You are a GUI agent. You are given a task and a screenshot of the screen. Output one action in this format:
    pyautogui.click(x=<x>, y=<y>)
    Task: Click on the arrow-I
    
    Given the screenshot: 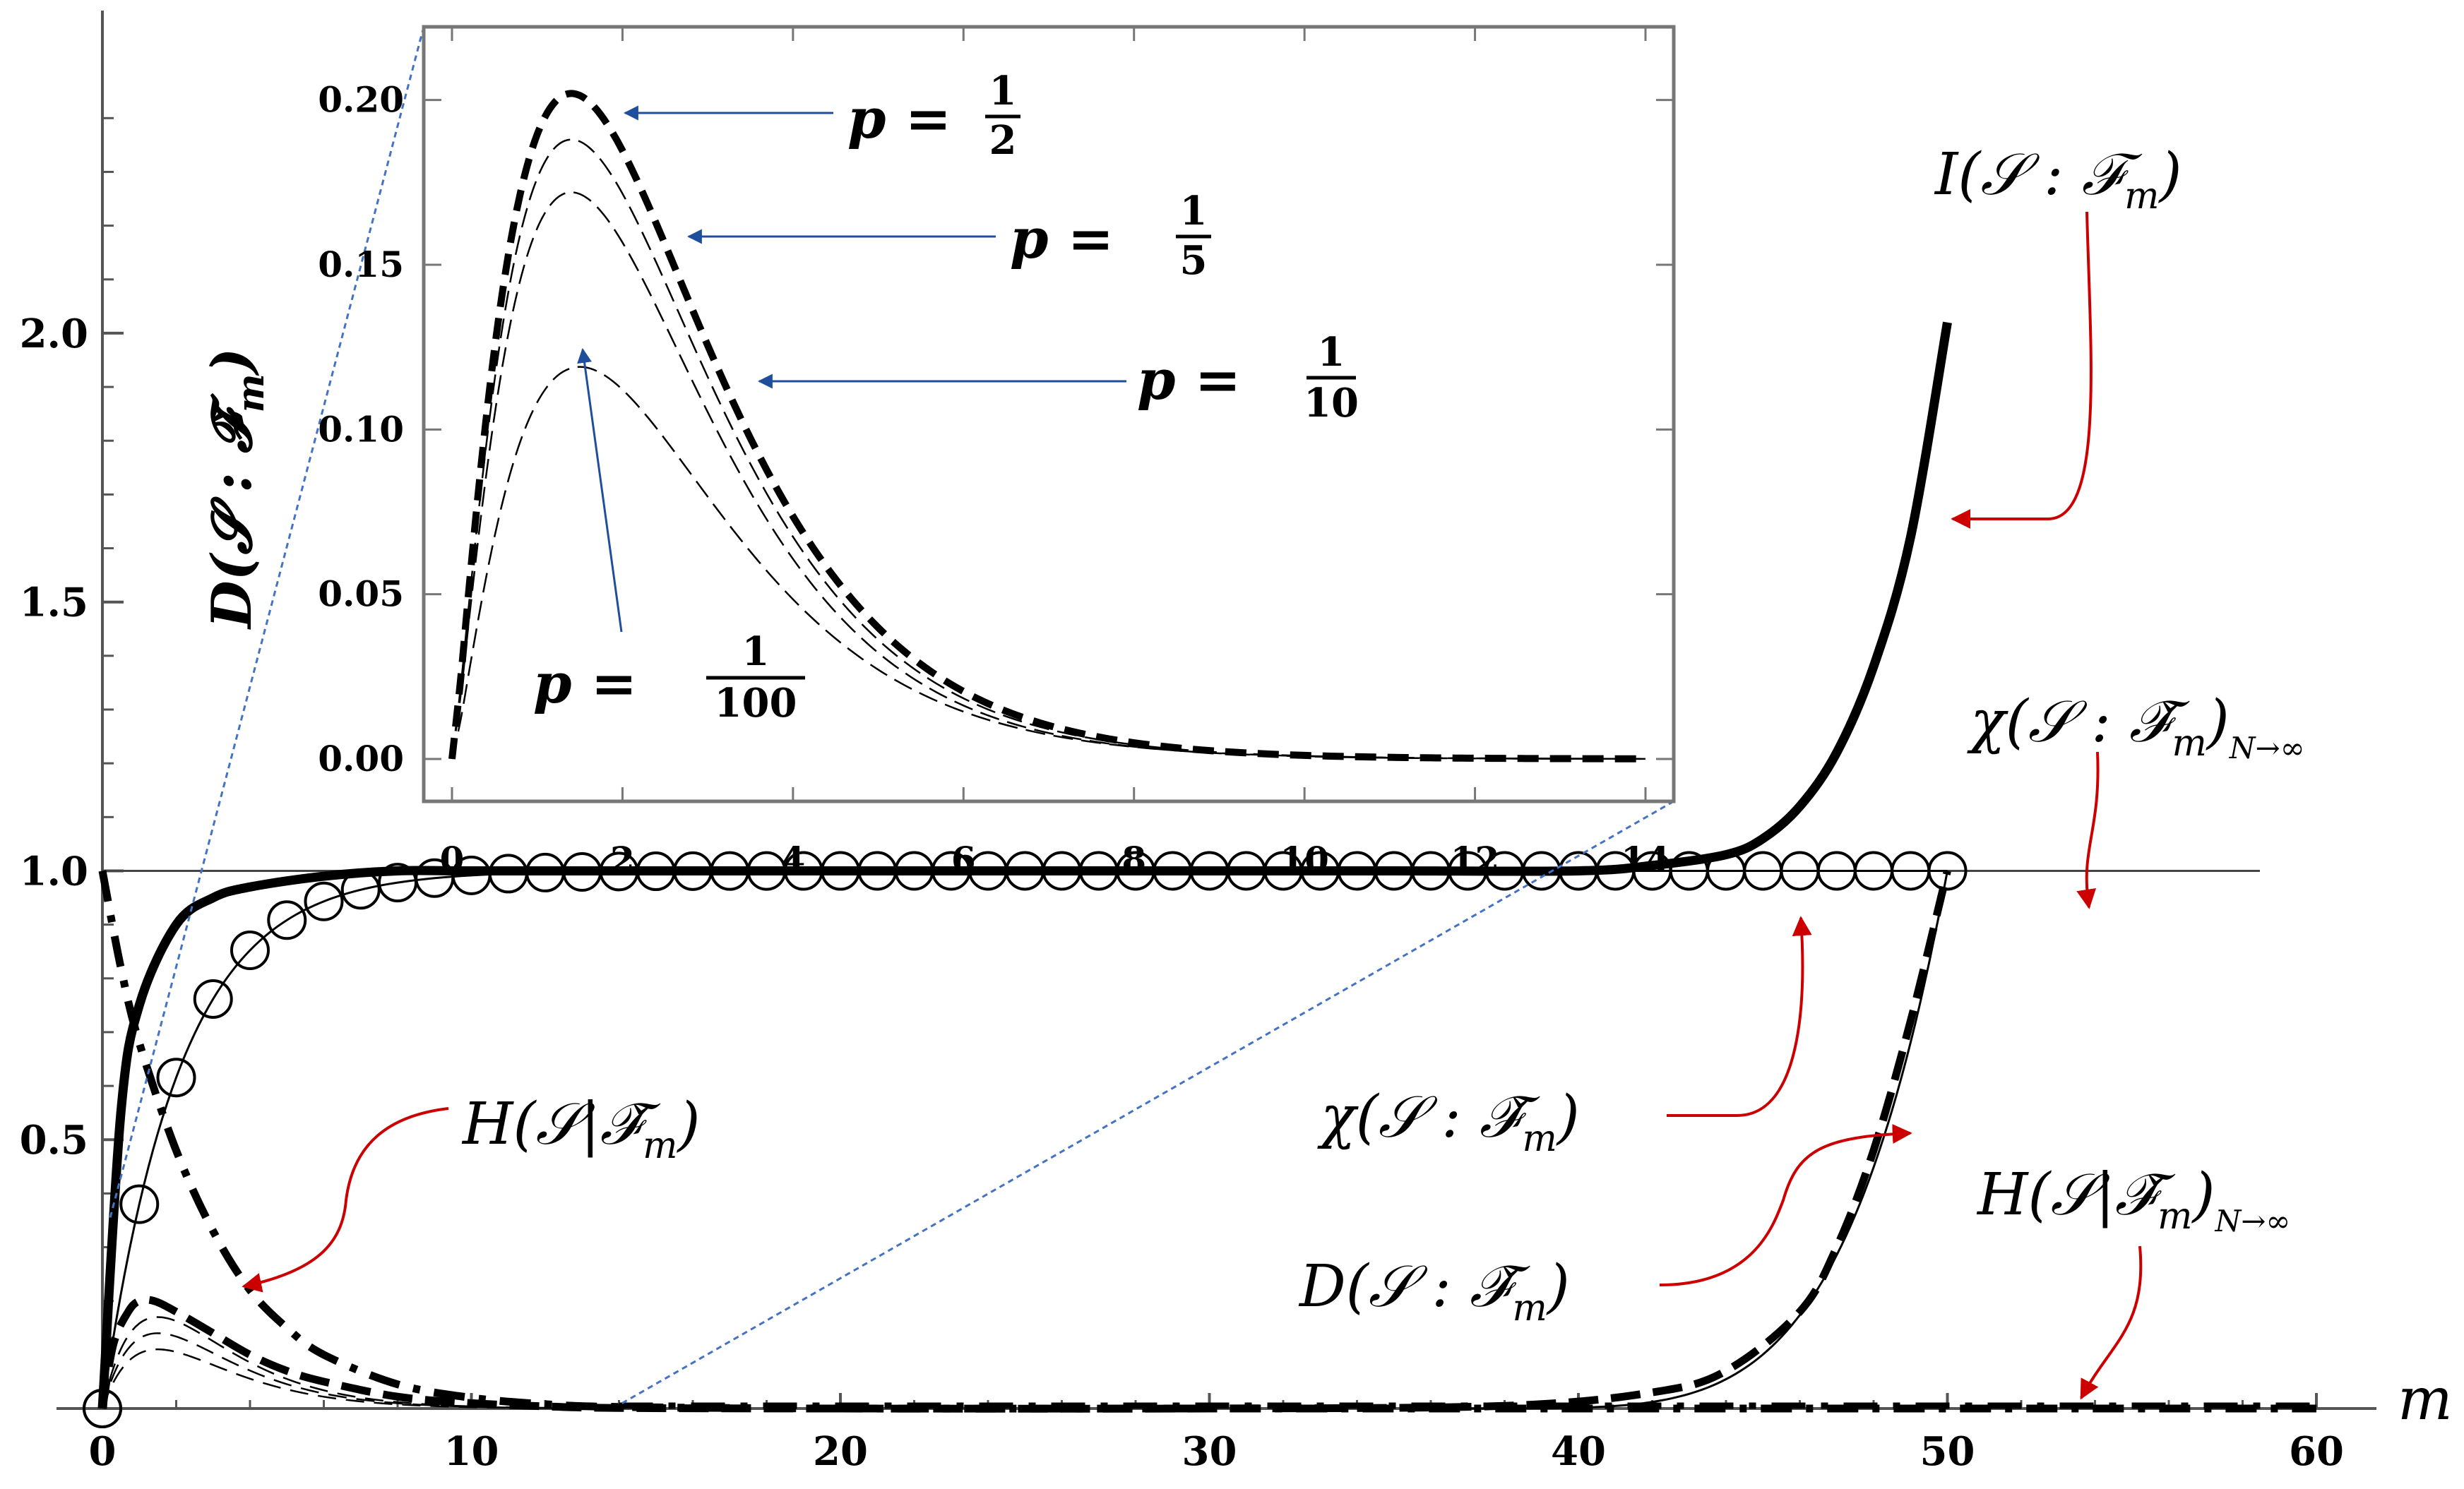 What is the action you would take?
    pyautogui.click(x=2022, y=370)
    